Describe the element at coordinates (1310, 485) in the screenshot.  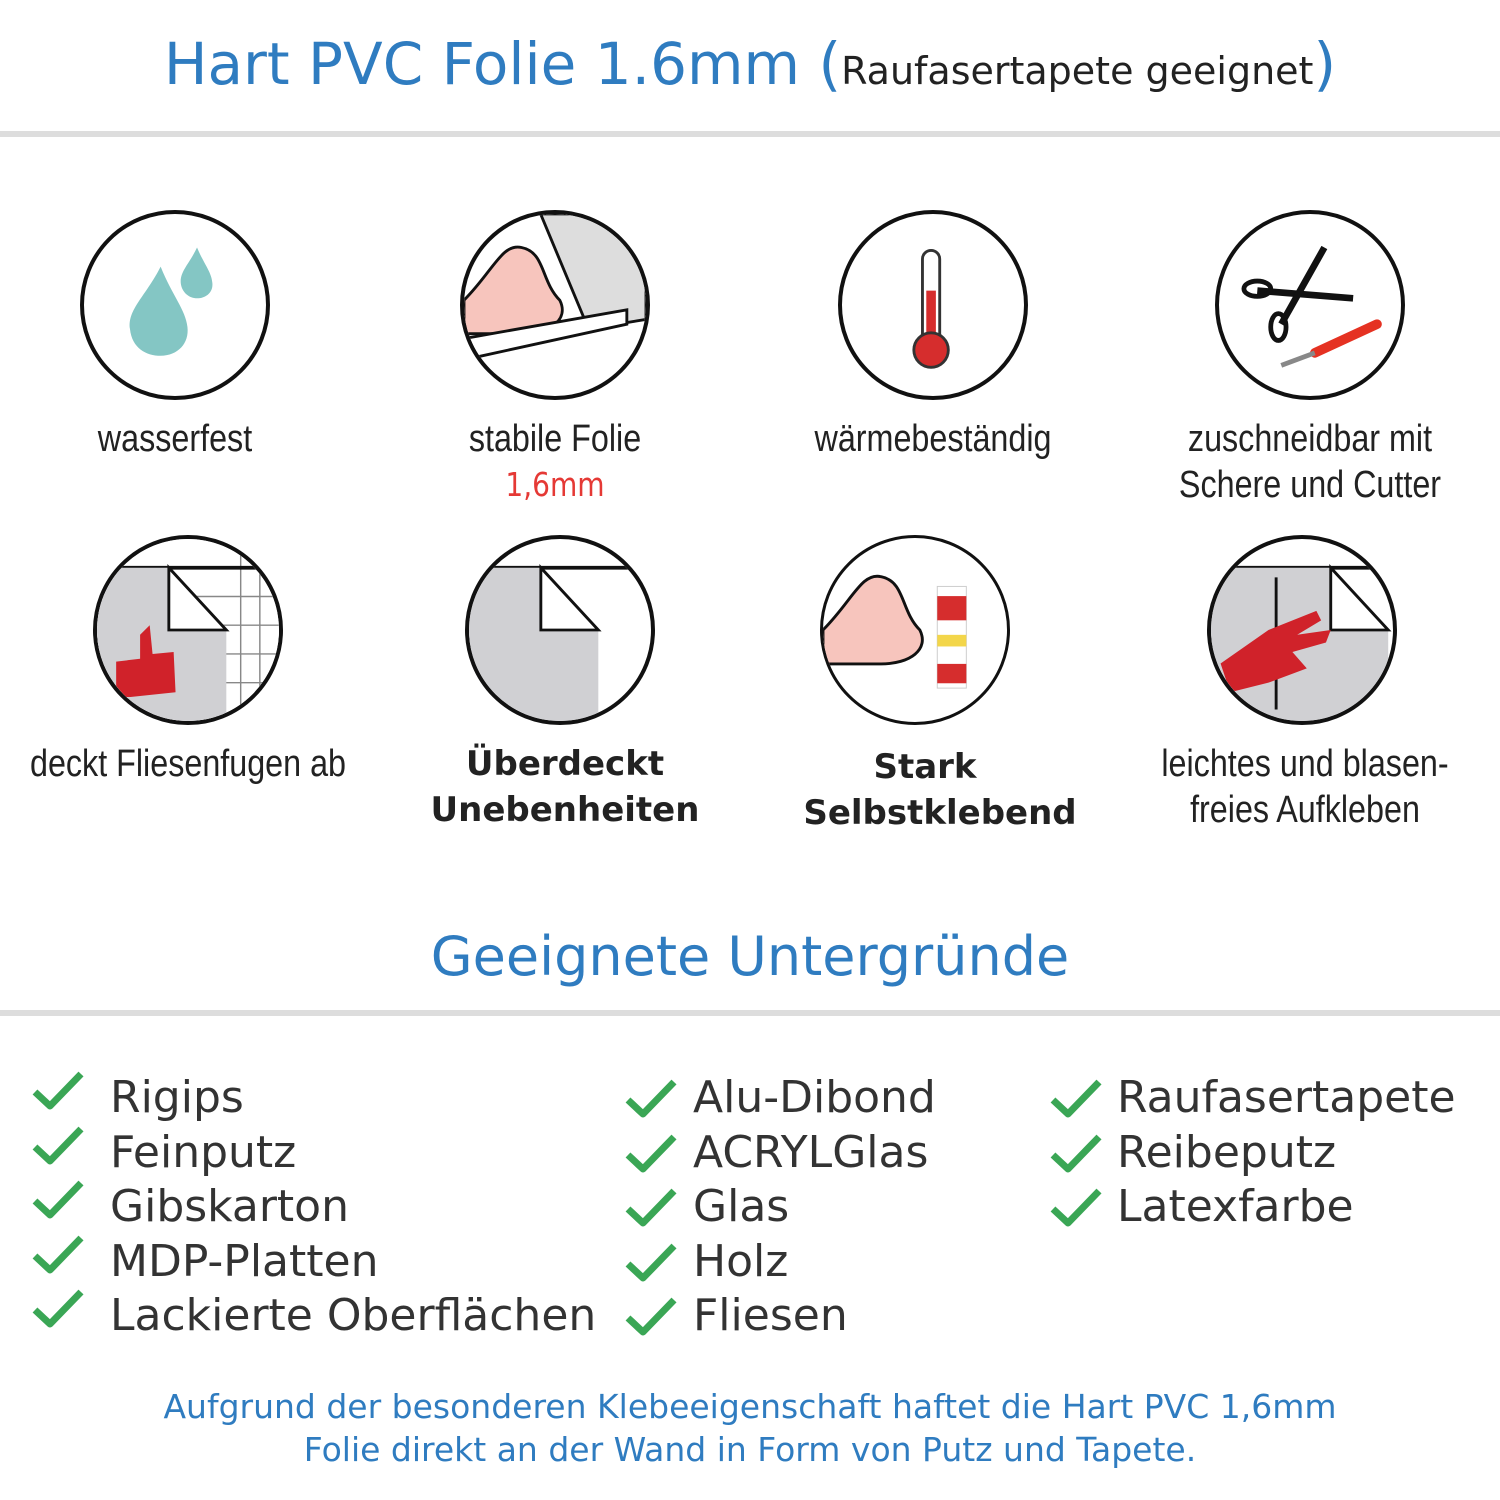
I see `label-line2: Schere und Cutter` at that location.